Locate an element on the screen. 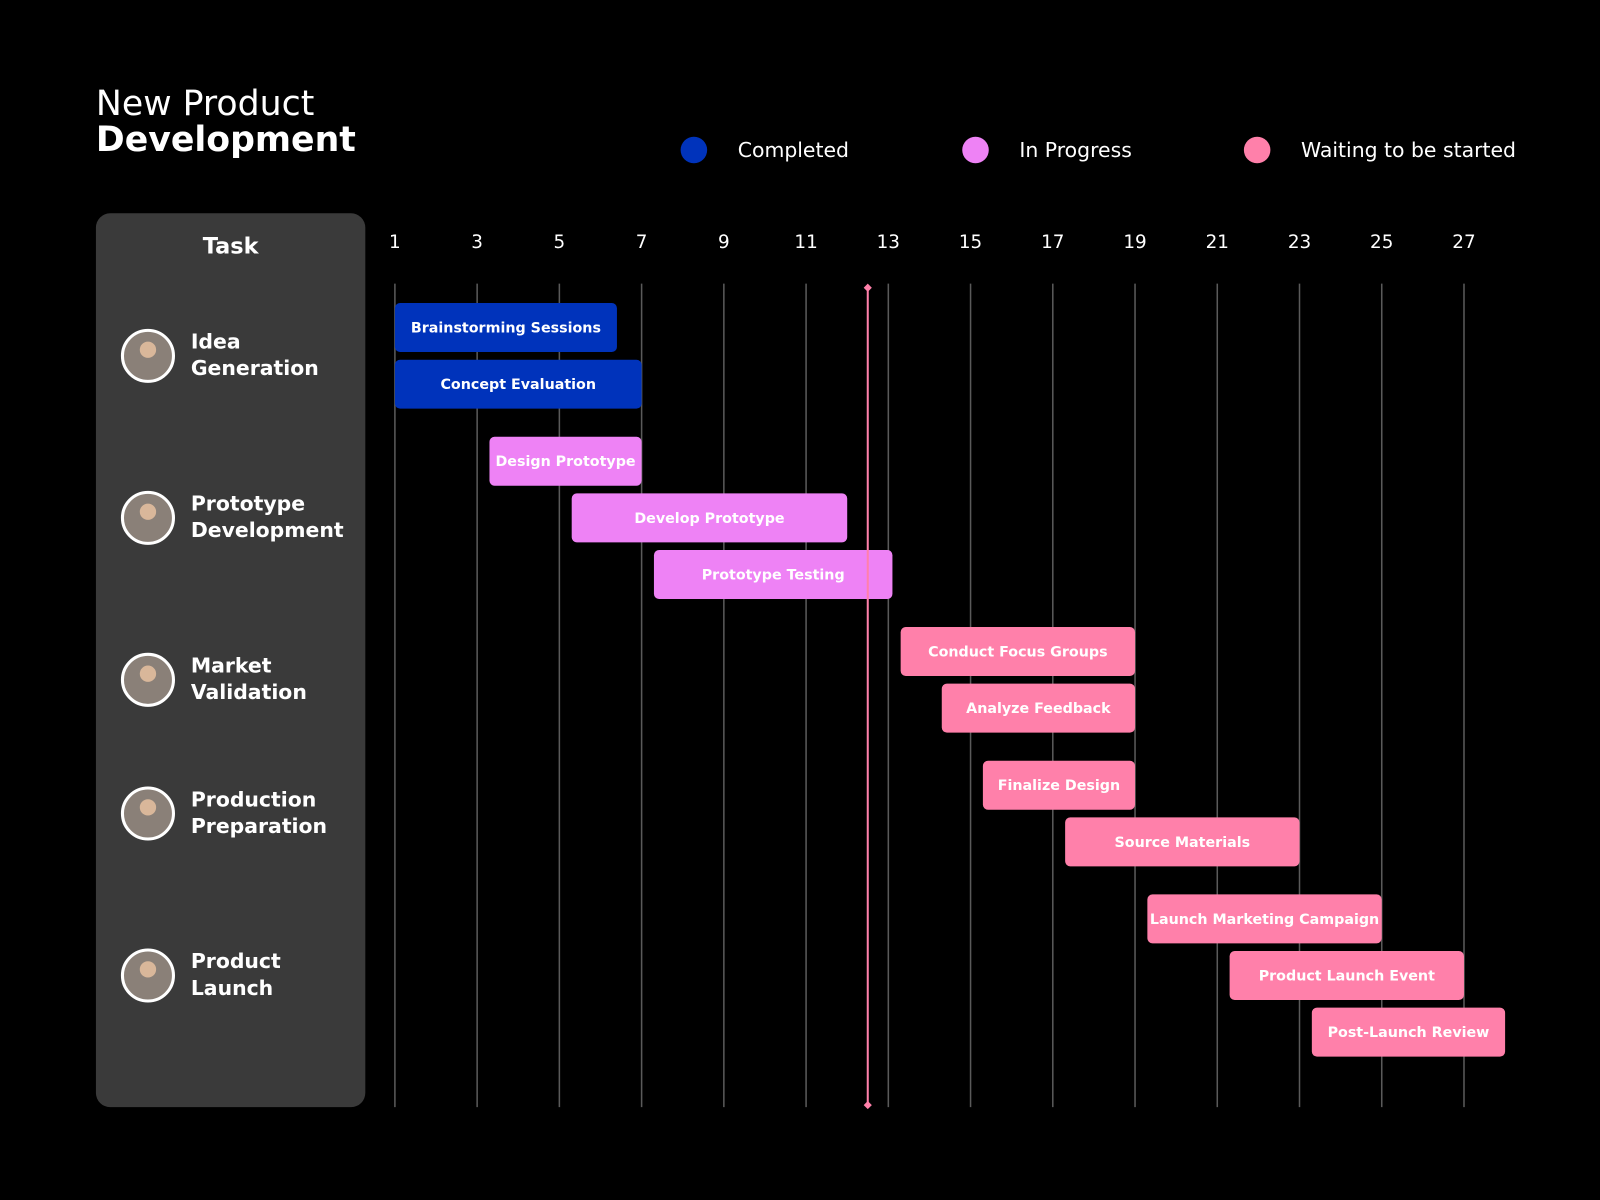 The width and height of the screenshot is (1600, 1200). x-tick-label: 17 is located at coordinates (1052, 242).